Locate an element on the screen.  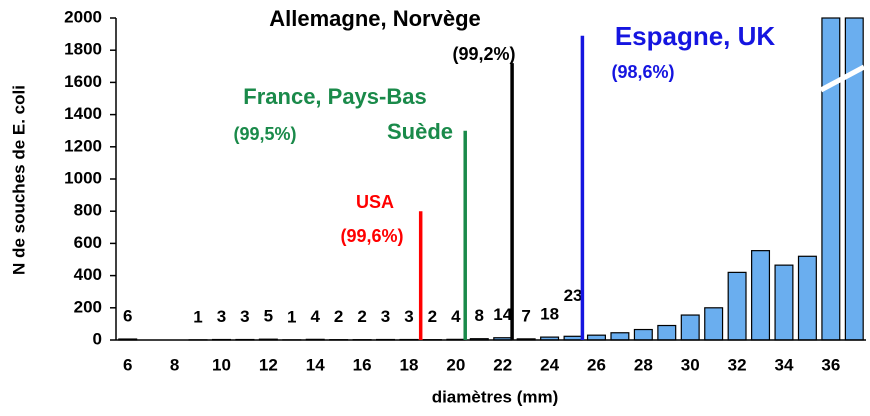
y-tick-label: 1200 is located at coordinates (83, 145).